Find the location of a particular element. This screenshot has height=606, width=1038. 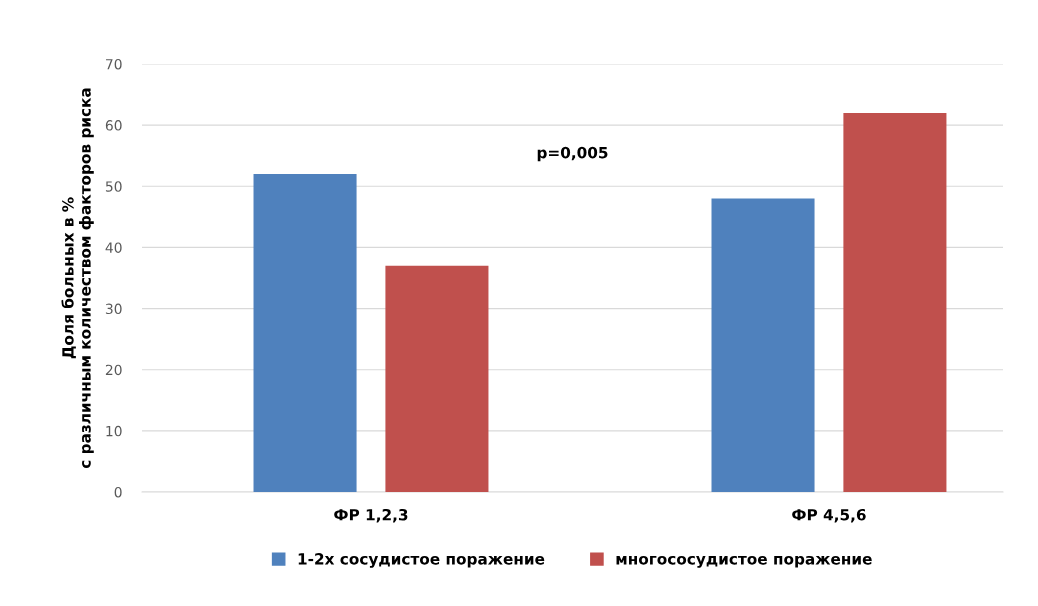

y-tick-label: 70 is located at coordinates (114, 64).